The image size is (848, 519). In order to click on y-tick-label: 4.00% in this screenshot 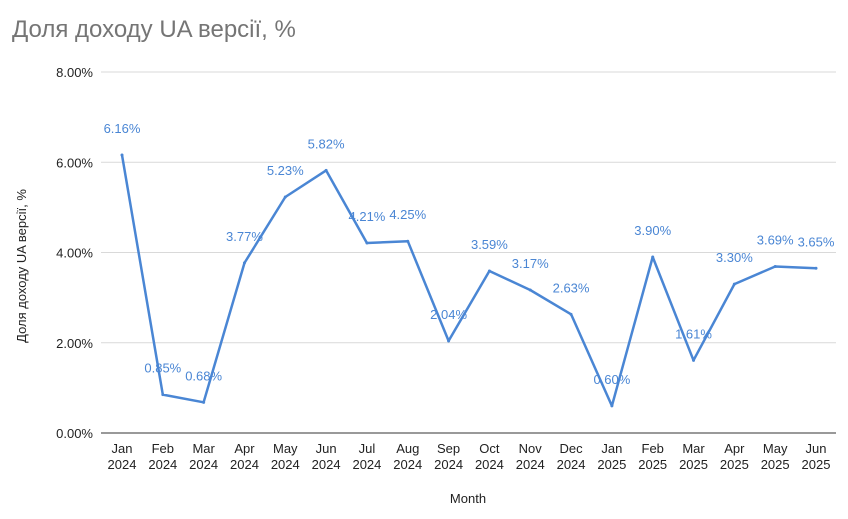, I will do `click(74, 253)`.